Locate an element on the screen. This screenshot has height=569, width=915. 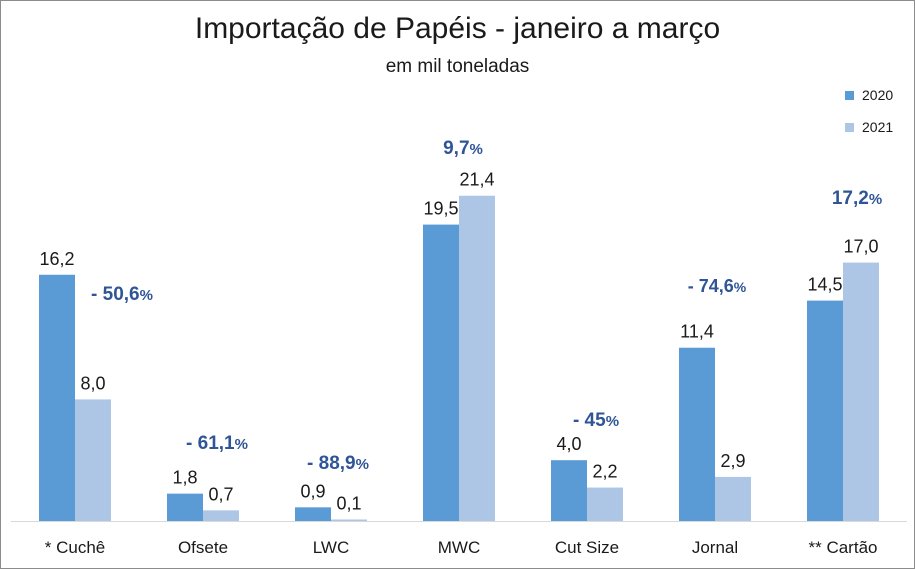
x-tick-label-5: Jornal is located at coordinates (715, 547).